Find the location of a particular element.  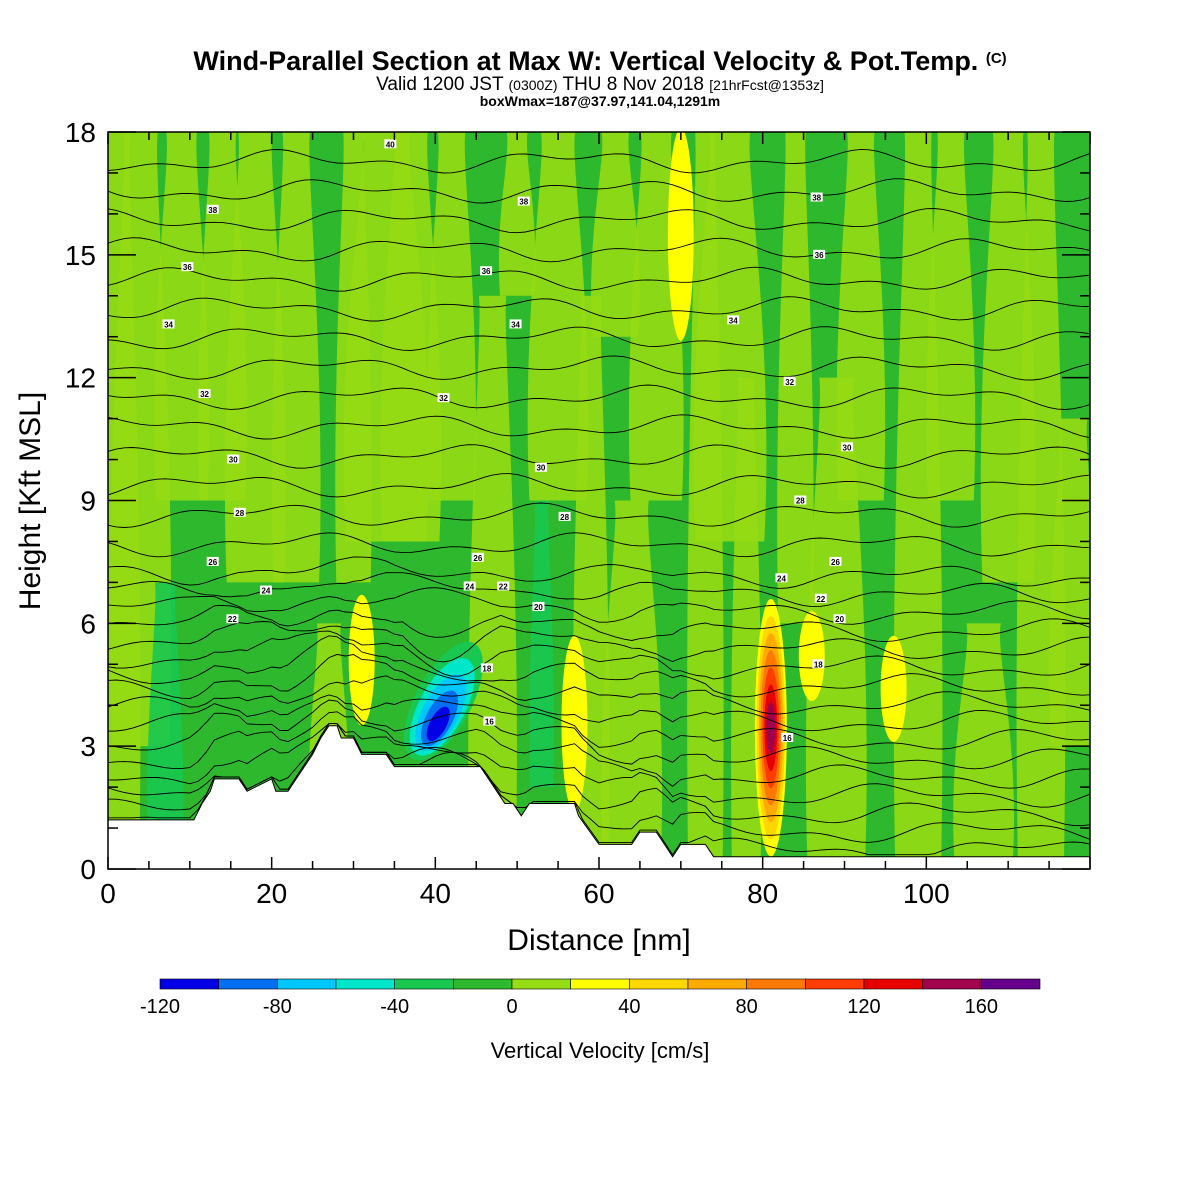

colorbar-tick-label: 80 is located at coordinates (747, 1007).